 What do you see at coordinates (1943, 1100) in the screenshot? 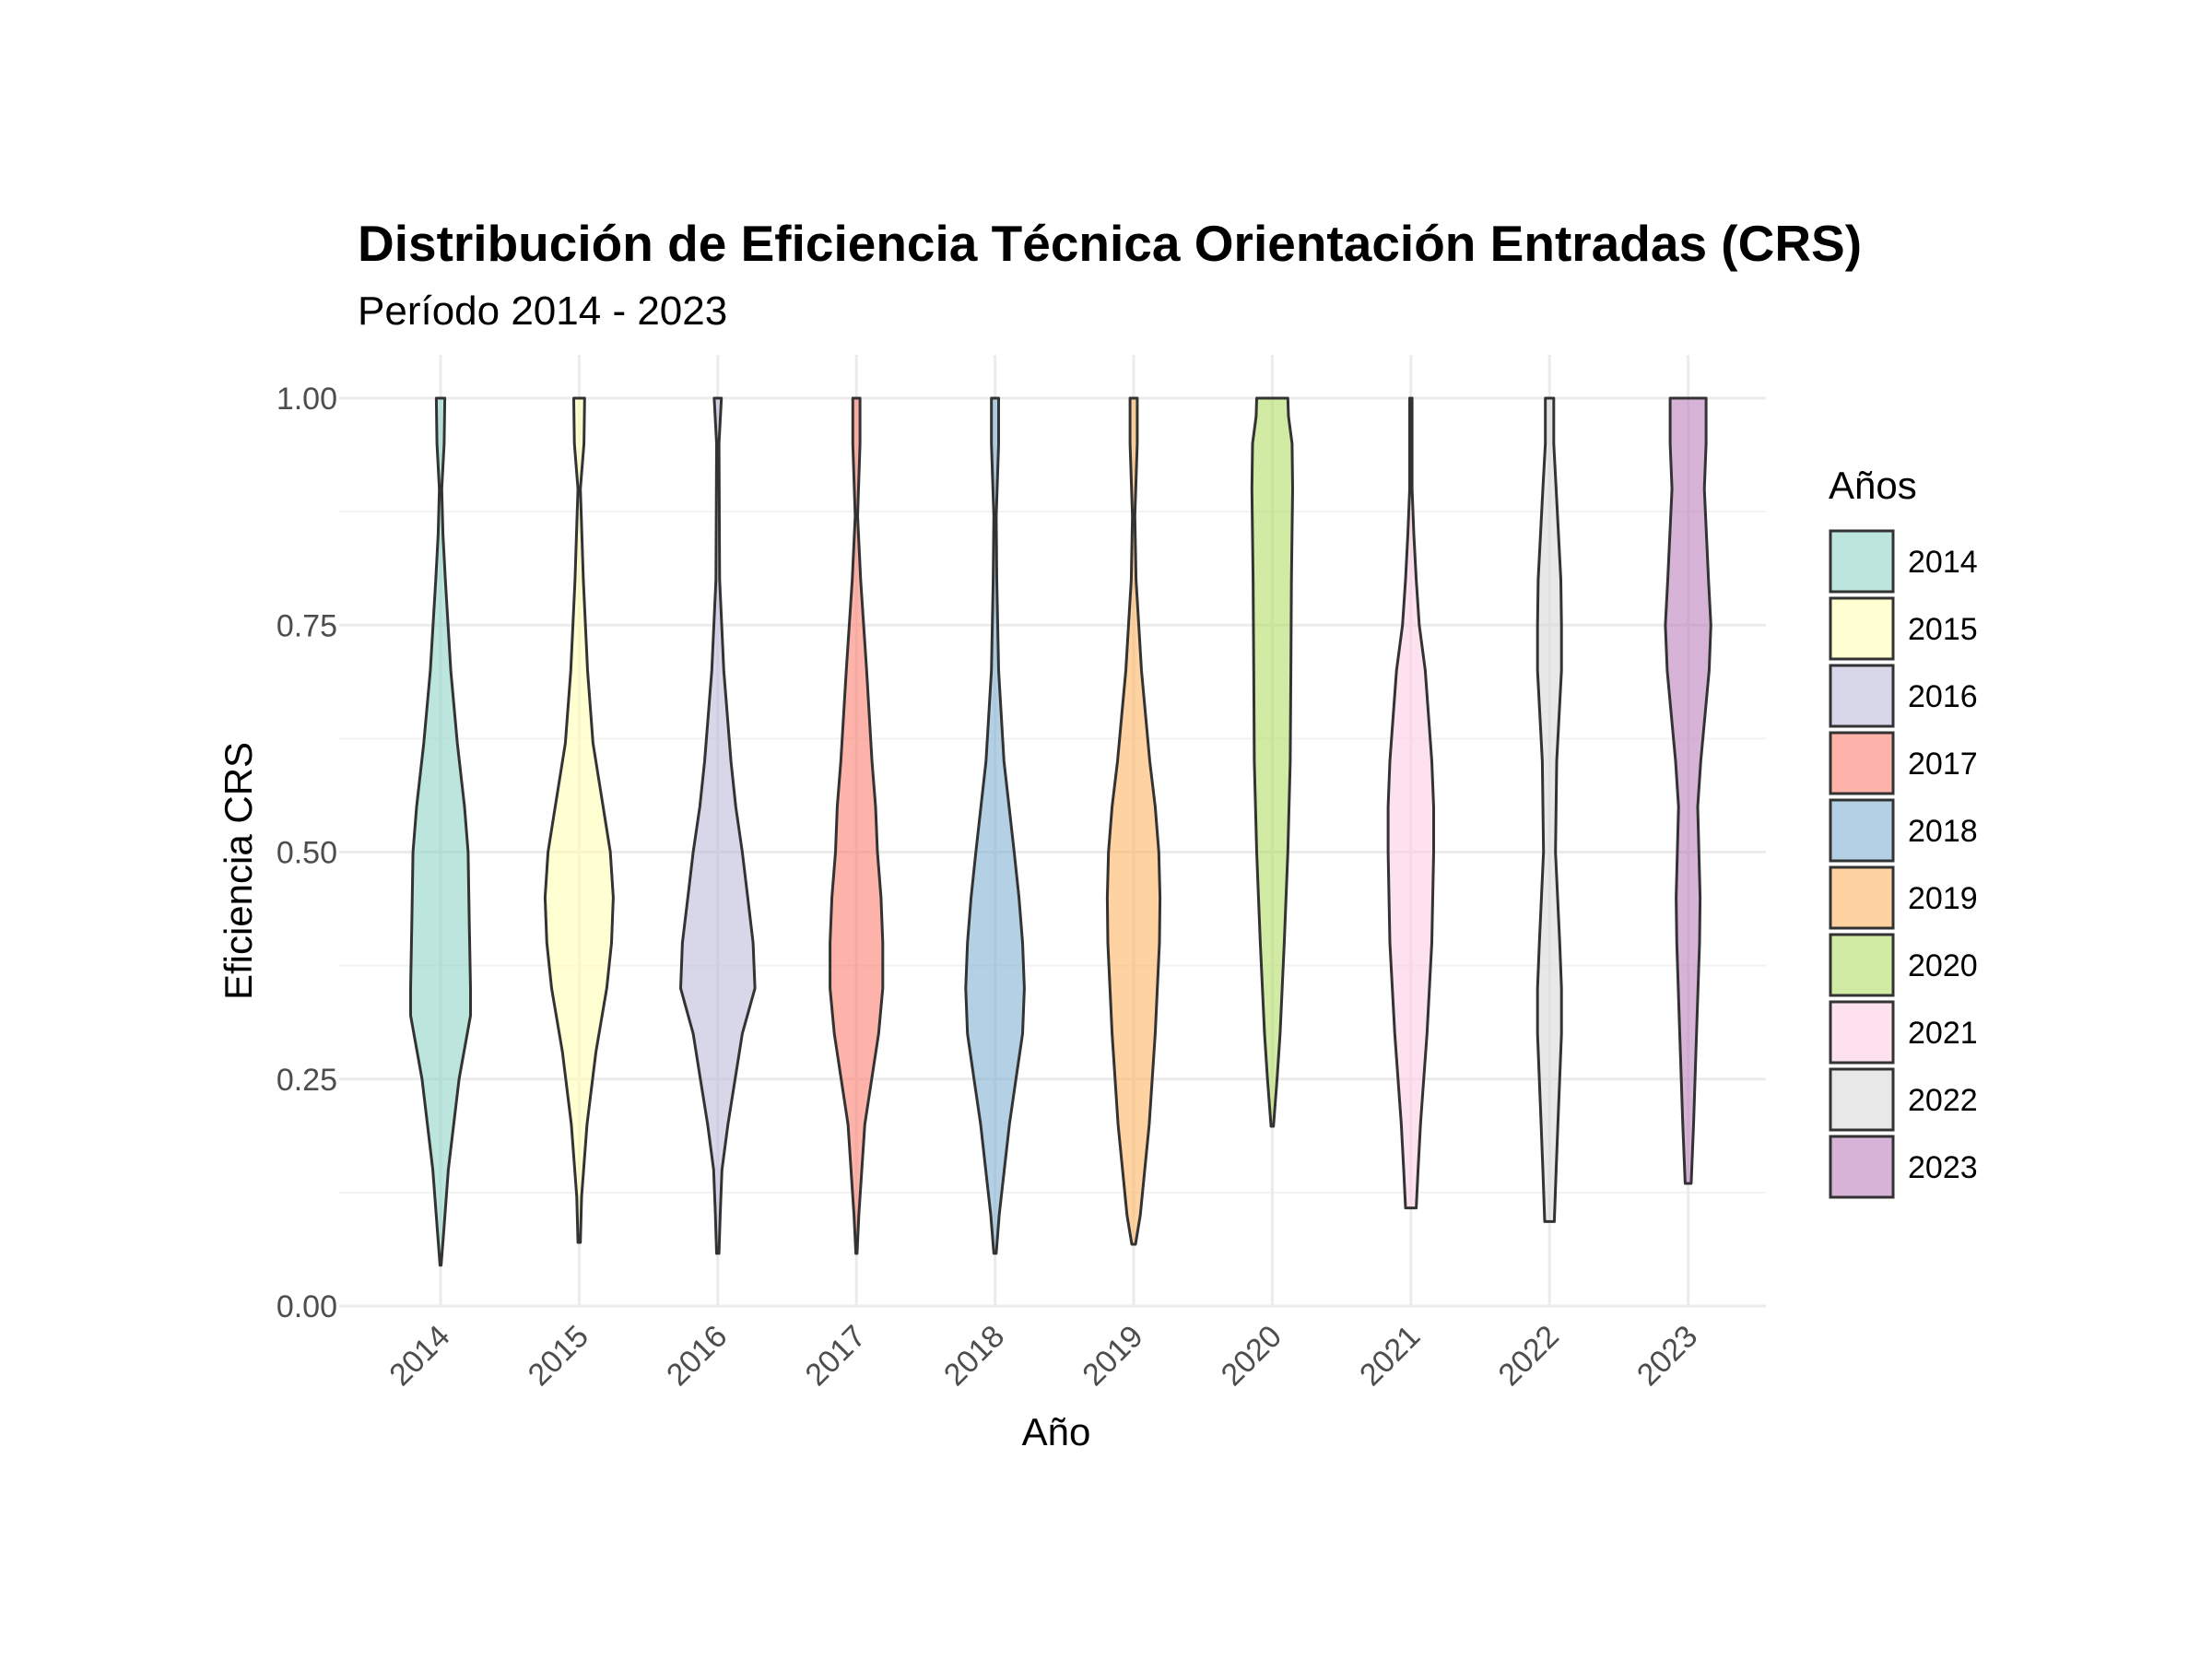
I see `legend-label: 2022` at bounding box center [1943, 1100].